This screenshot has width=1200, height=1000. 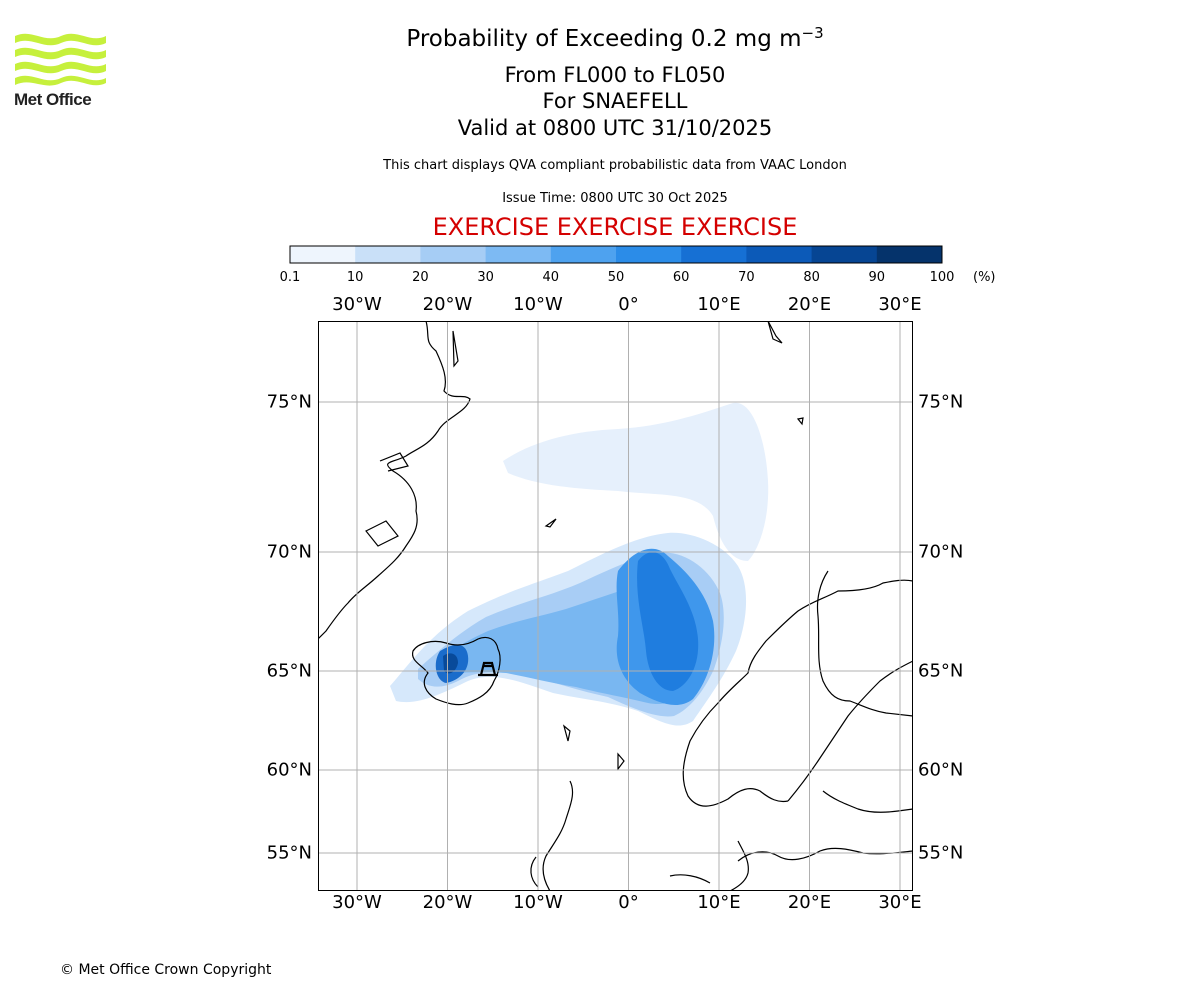 I want to click on title-main: Probability of Exceeding 0.2 mg m, so click(x=604, y=39).